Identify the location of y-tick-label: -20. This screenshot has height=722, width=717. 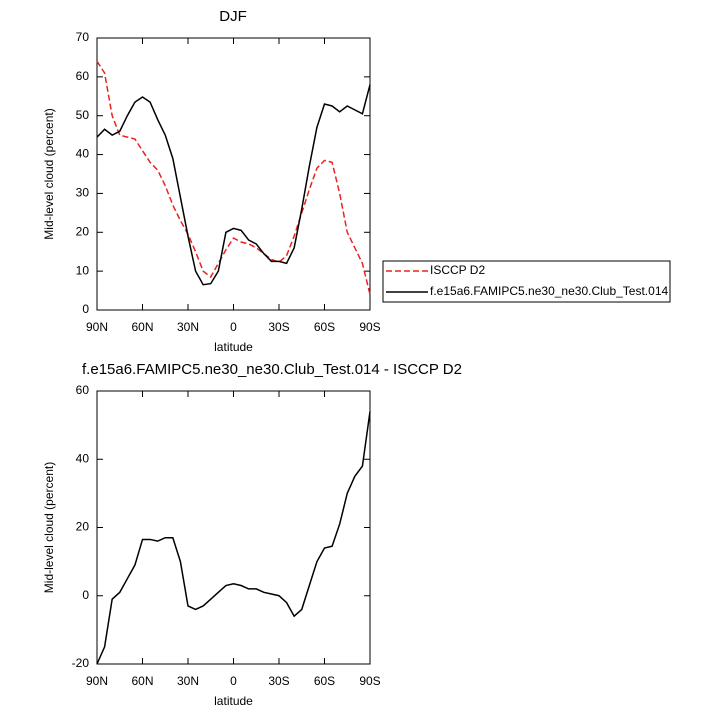
(81, 663).